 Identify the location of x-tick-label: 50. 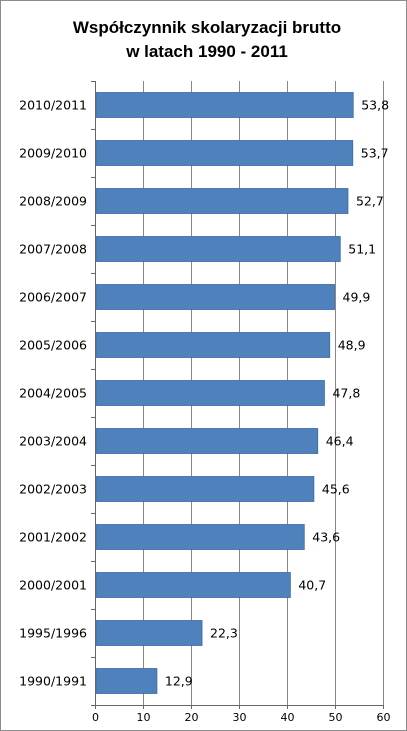
(336, 717).